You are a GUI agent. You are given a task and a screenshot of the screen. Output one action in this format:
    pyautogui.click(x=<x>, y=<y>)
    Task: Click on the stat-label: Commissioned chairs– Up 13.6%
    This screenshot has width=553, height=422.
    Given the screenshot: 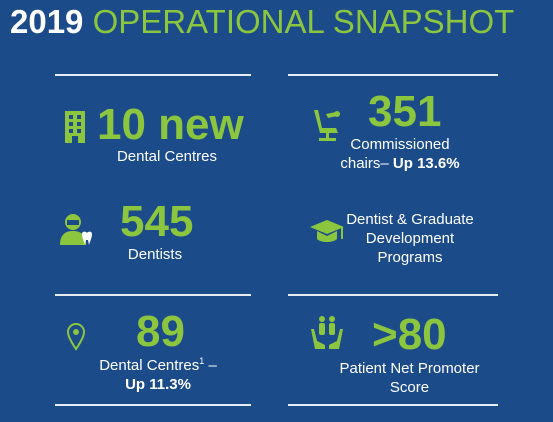 What is the action you would take?
    pyautogui.click(x=400, y=154)
    